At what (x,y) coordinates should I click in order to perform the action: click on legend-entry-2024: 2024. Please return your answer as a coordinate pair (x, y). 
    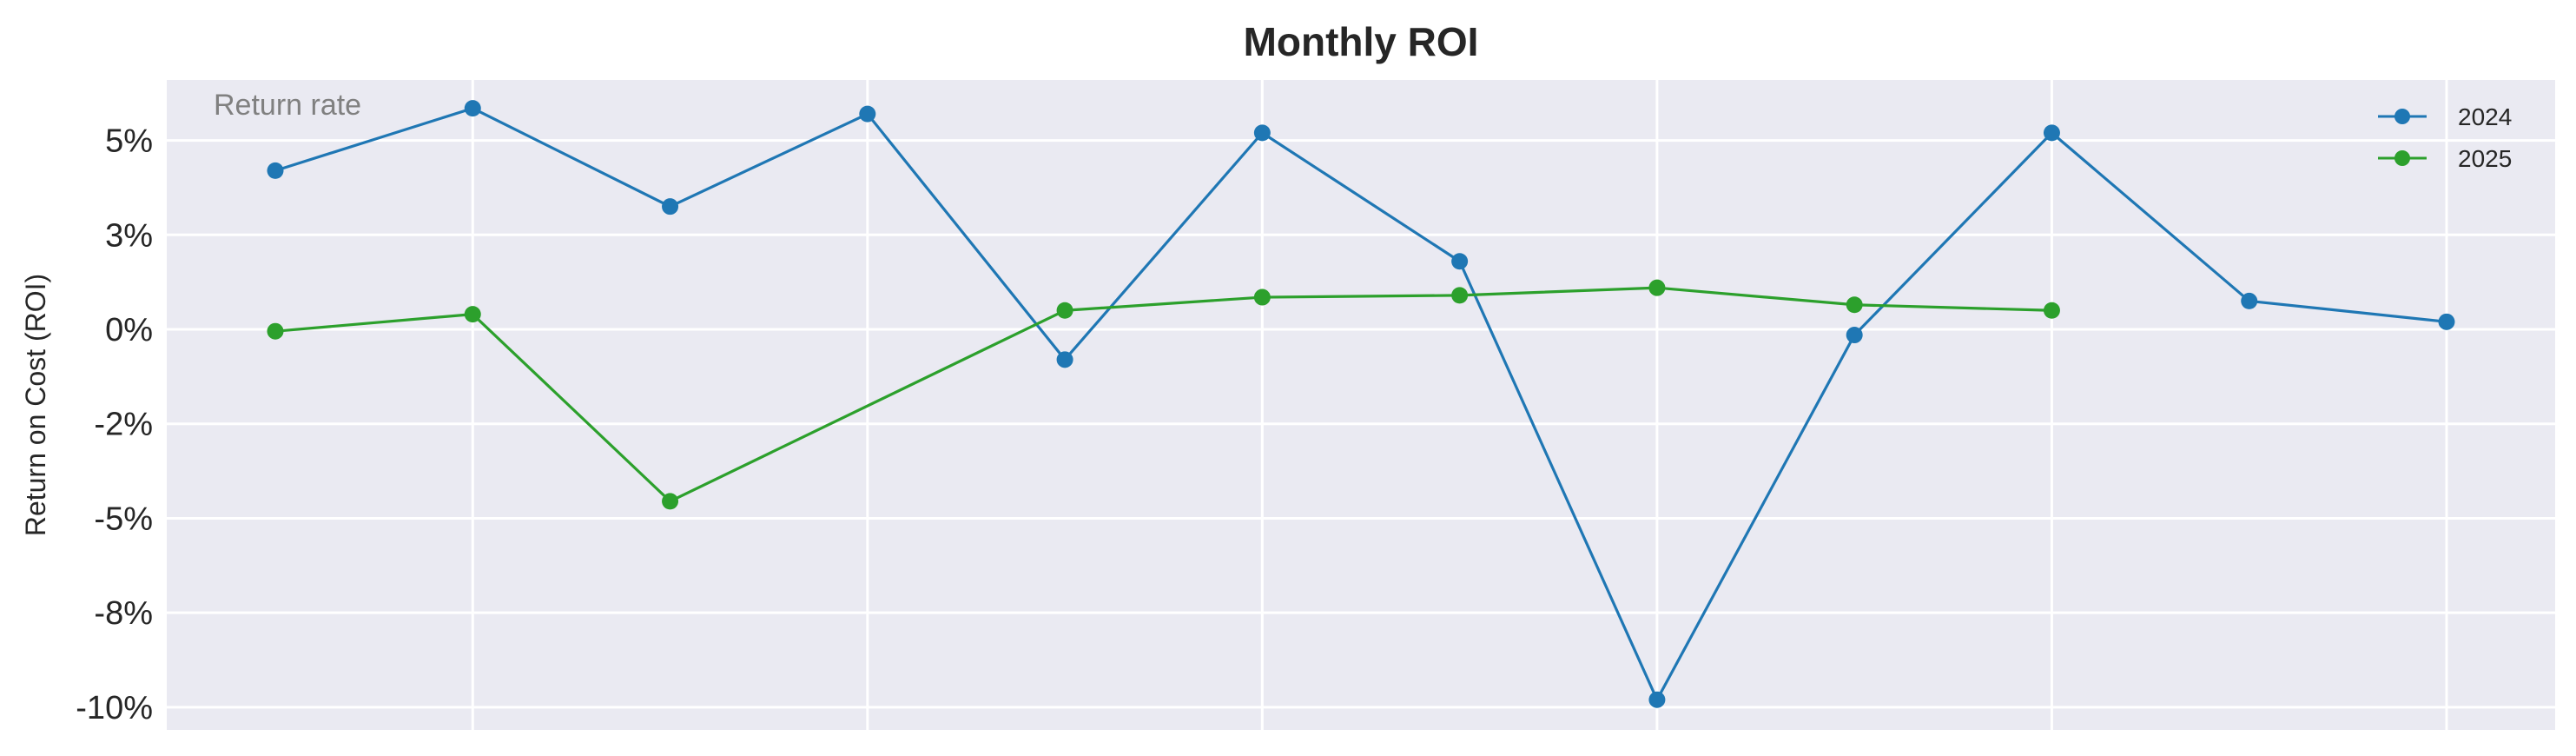
    Looking at the image, I should click on (2445, 116).